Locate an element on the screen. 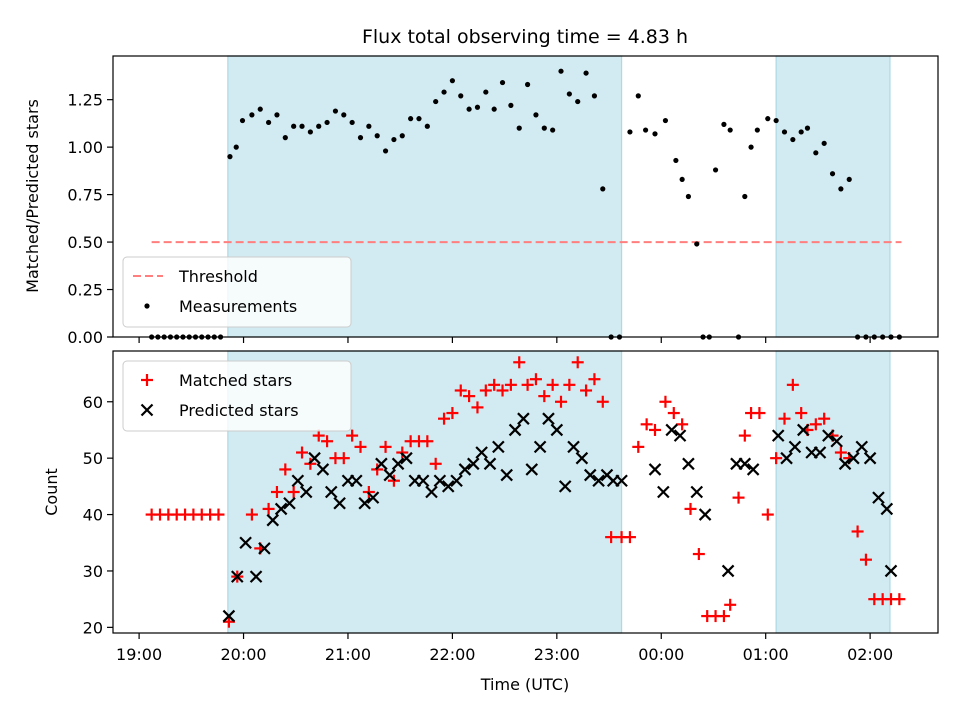 The image size is (960, 720). x-tick-label: 21:00 is located at coordinates (348, 654).